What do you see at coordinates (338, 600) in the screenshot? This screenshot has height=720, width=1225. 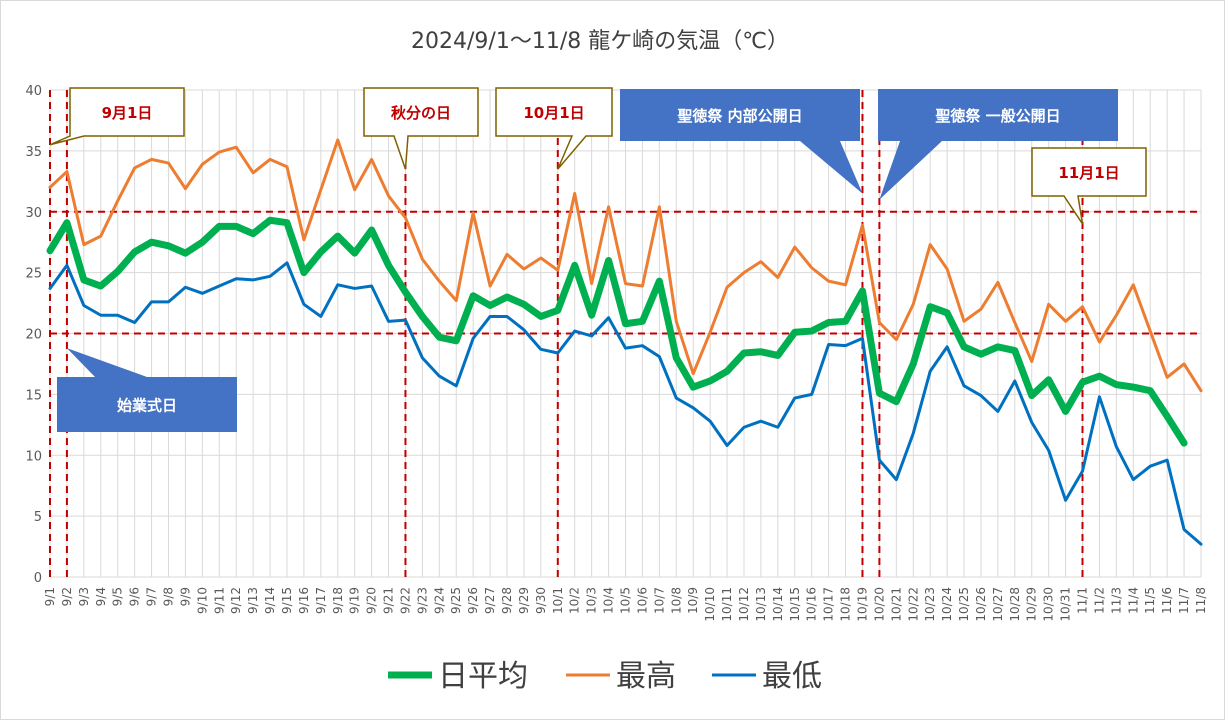 I see `x-tick-label: 9/18` at bounding box center [338, 600].